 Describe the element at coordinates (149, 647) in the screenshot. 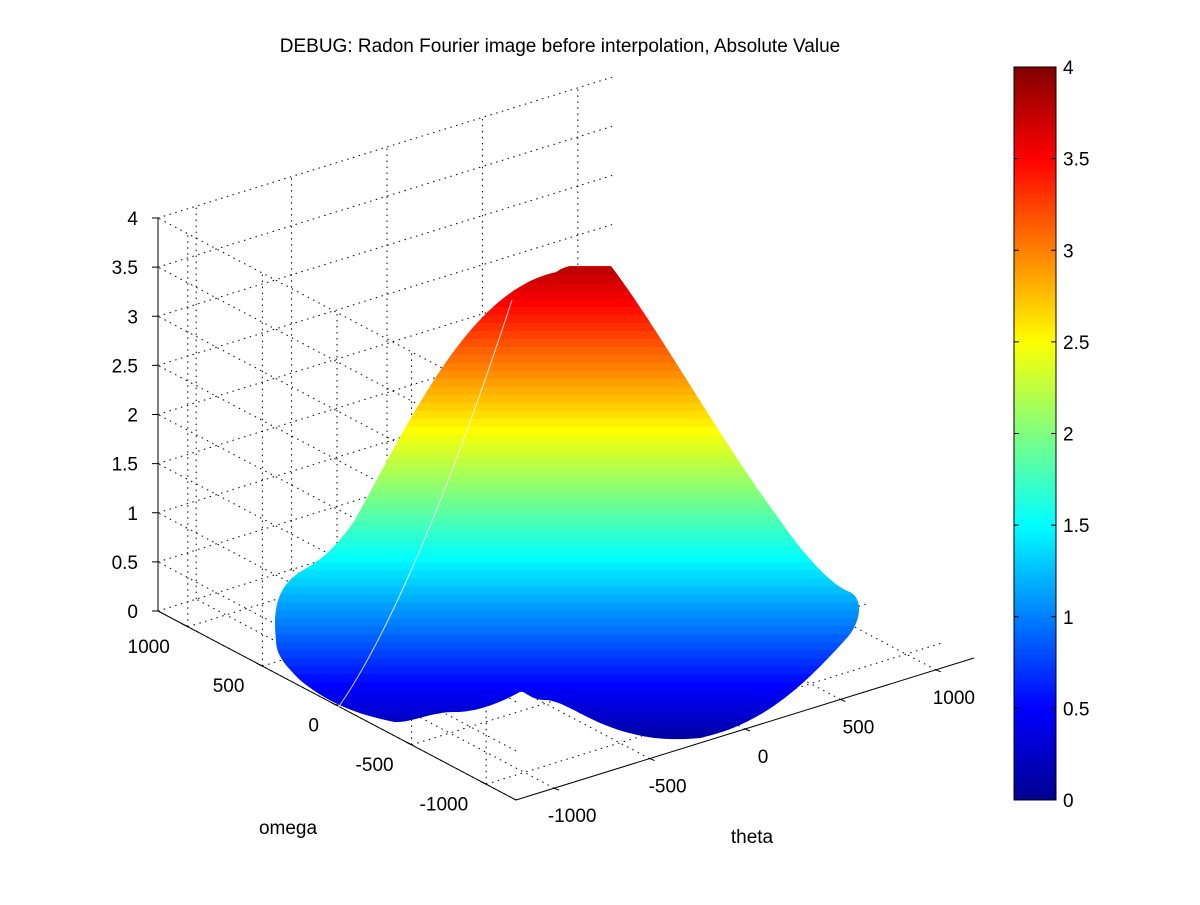

I see `y-tick-label: 1000` at that location.